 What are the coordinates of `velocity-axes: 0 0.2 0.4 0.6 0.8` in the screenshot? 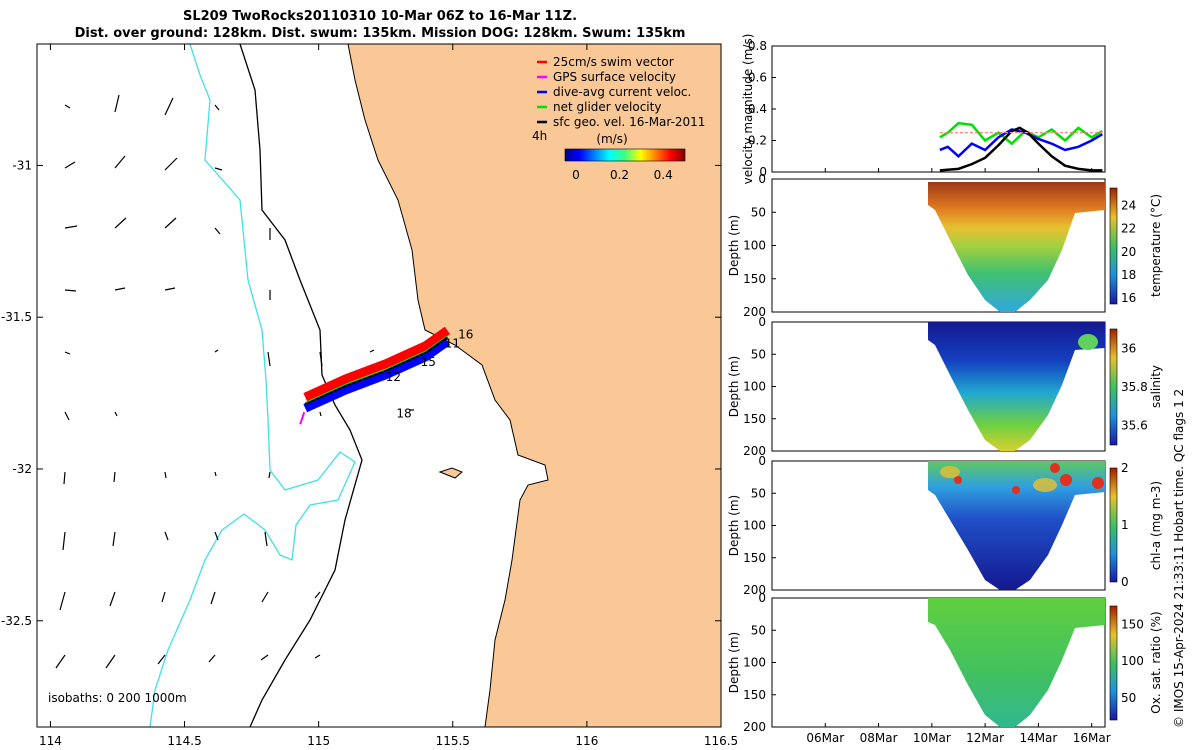 It's located at (920, 109).